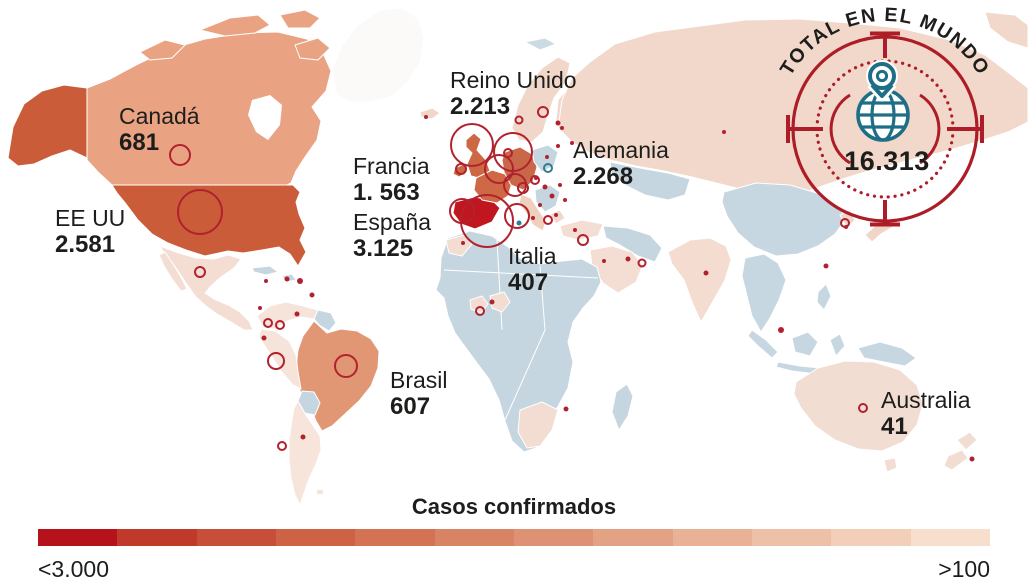 This screenshot has width=1028, height=578. Describe the element at coordinates (965, 129) in the screenshot. I see `badge-tick-east` at that location.